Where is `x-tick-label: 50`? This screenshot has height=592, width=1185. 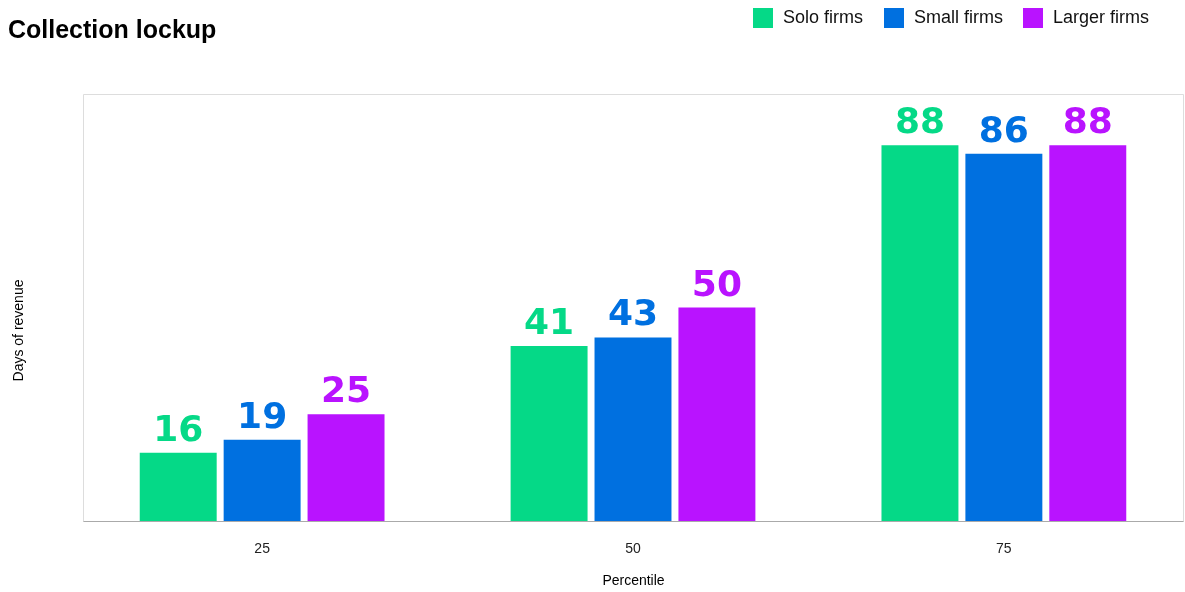 x-tick-label: 50 is located at coordinates (633, 547).